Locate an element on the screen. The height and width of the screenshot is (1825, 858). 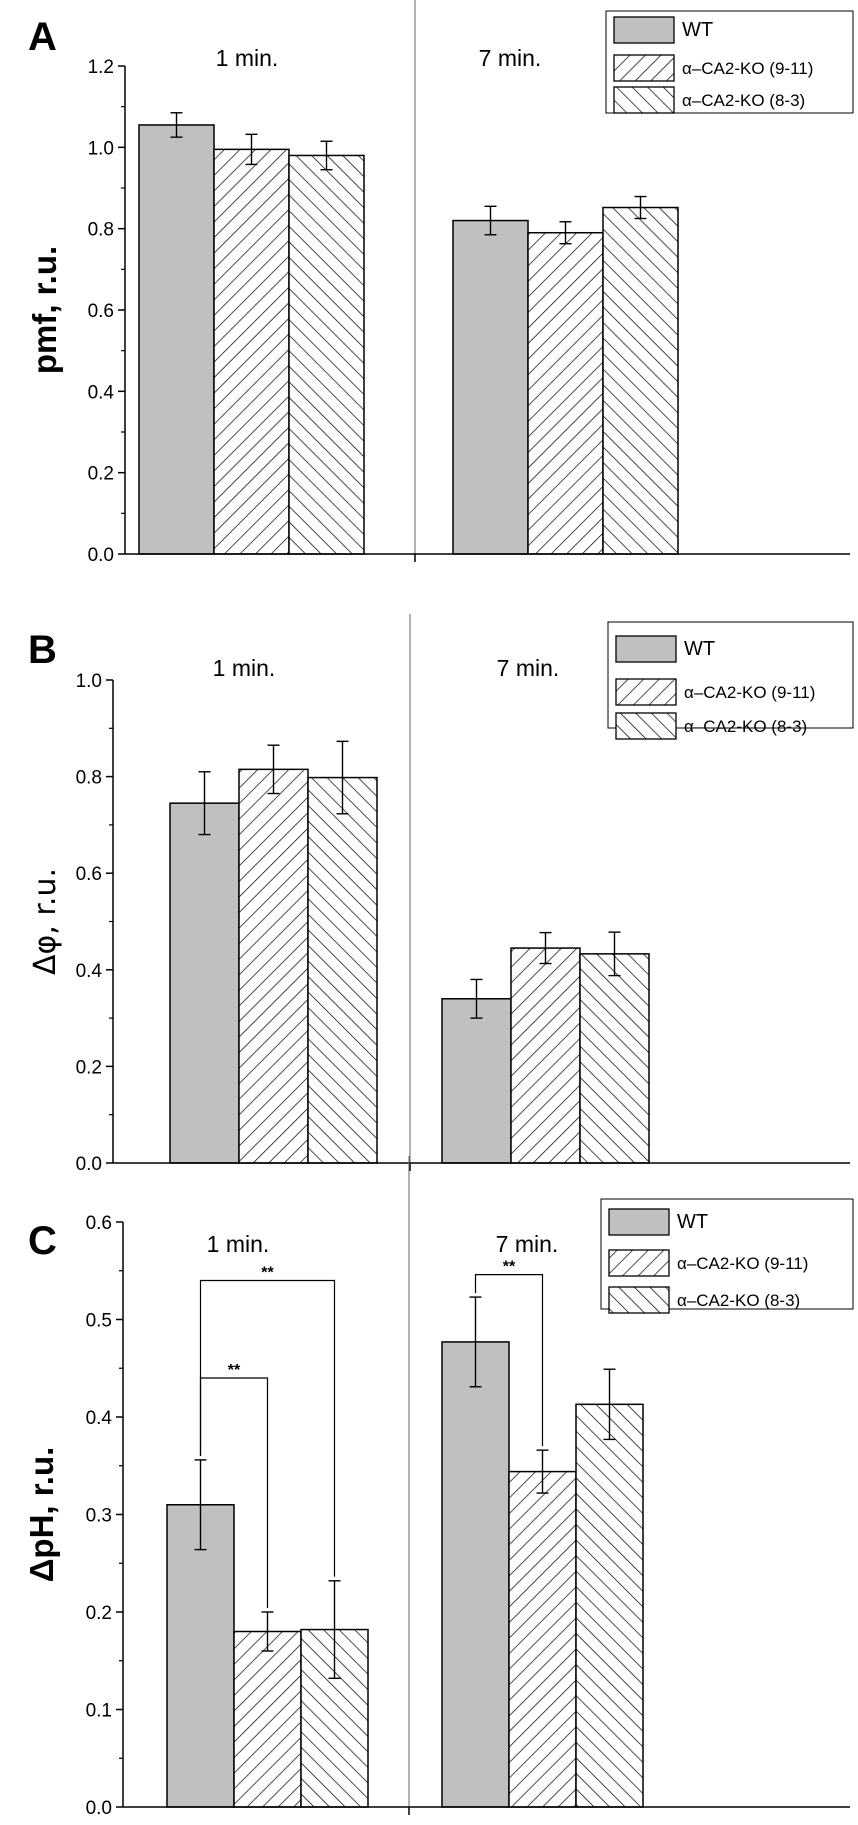
y-axis-title: Δφ, r.u. is located at coordinates (45, 921).